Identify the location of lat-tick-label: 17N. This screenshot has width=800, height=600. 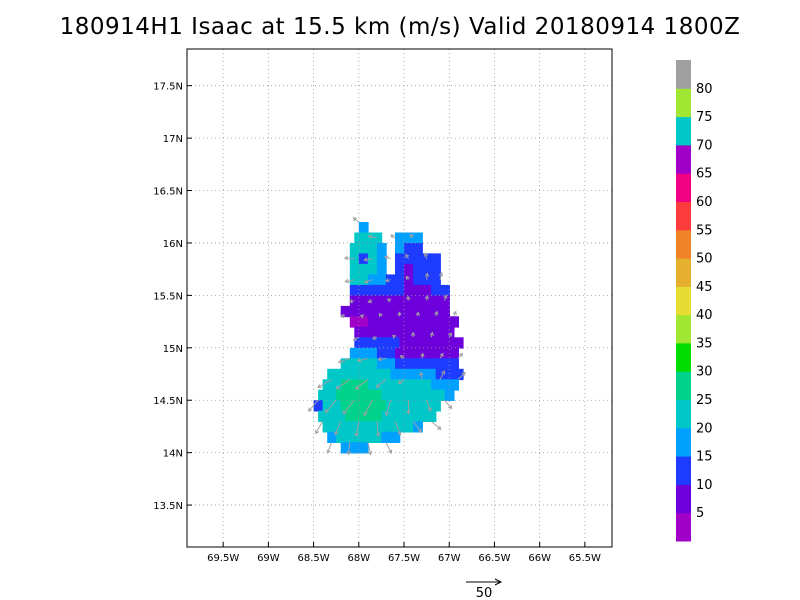
(173, 139).